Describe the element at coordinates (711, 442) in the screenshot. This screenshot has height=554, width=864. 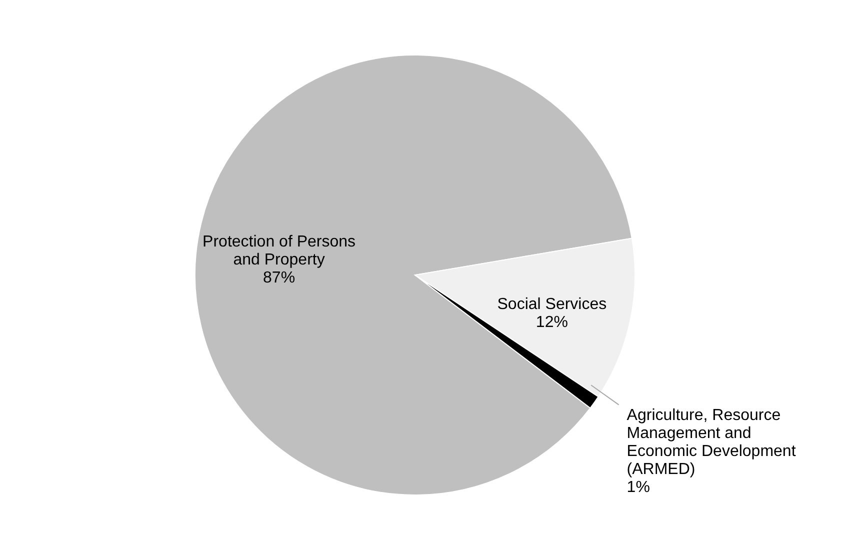
I see `slice-label: Agriculture, Resource Management and Economic Development (ARMED)` at that location.